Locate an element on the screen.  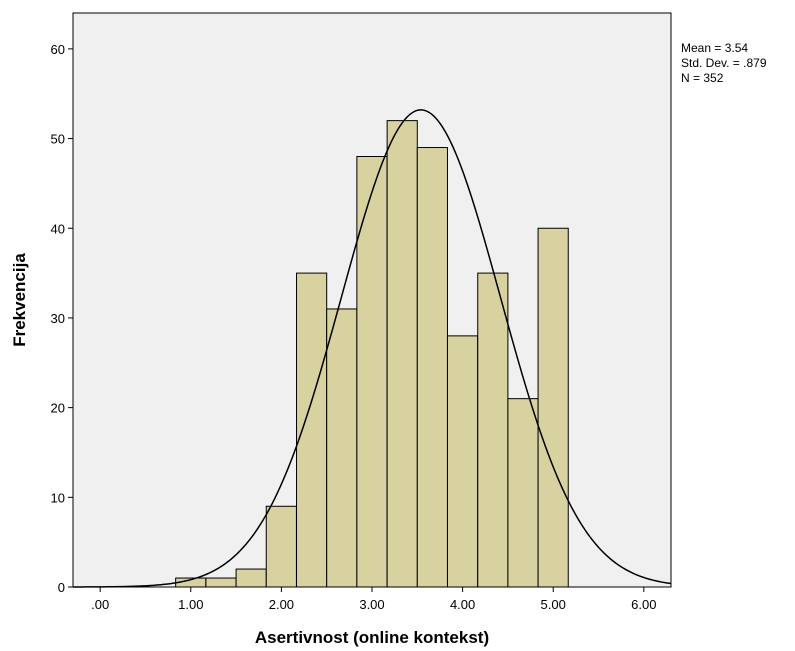
x-tick-label: 6.00 is located at coordinates (643, 604).